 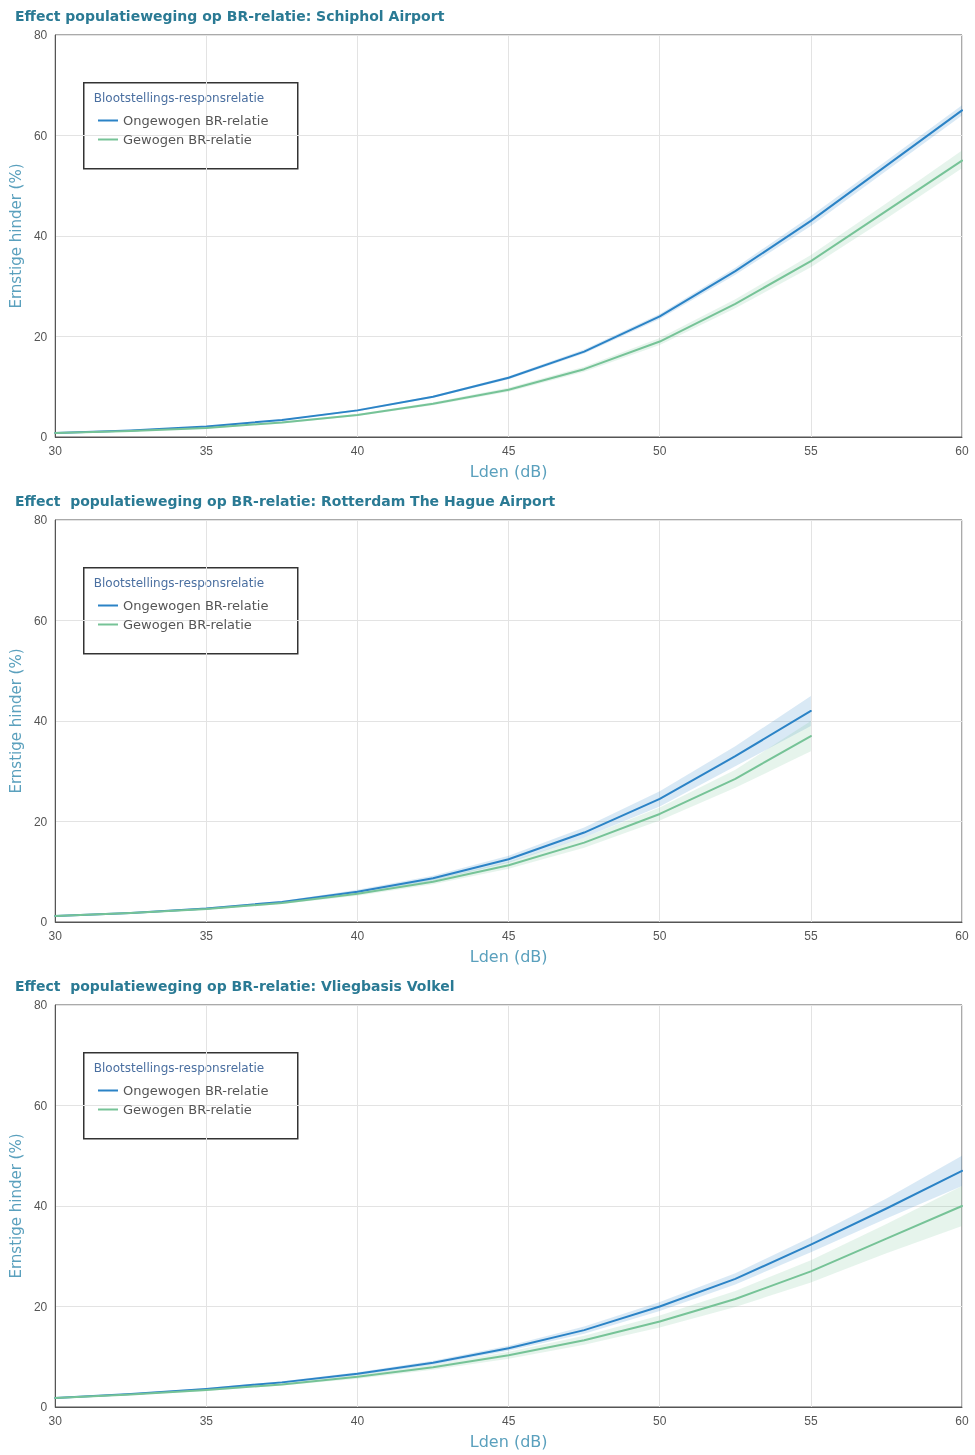 What do you see at coordinates (230, 16) in the screenshot?
I see `chart-title: Effect populatieweging op BR-relatie: Schiphol Airport` at bounding box center [230, 16].